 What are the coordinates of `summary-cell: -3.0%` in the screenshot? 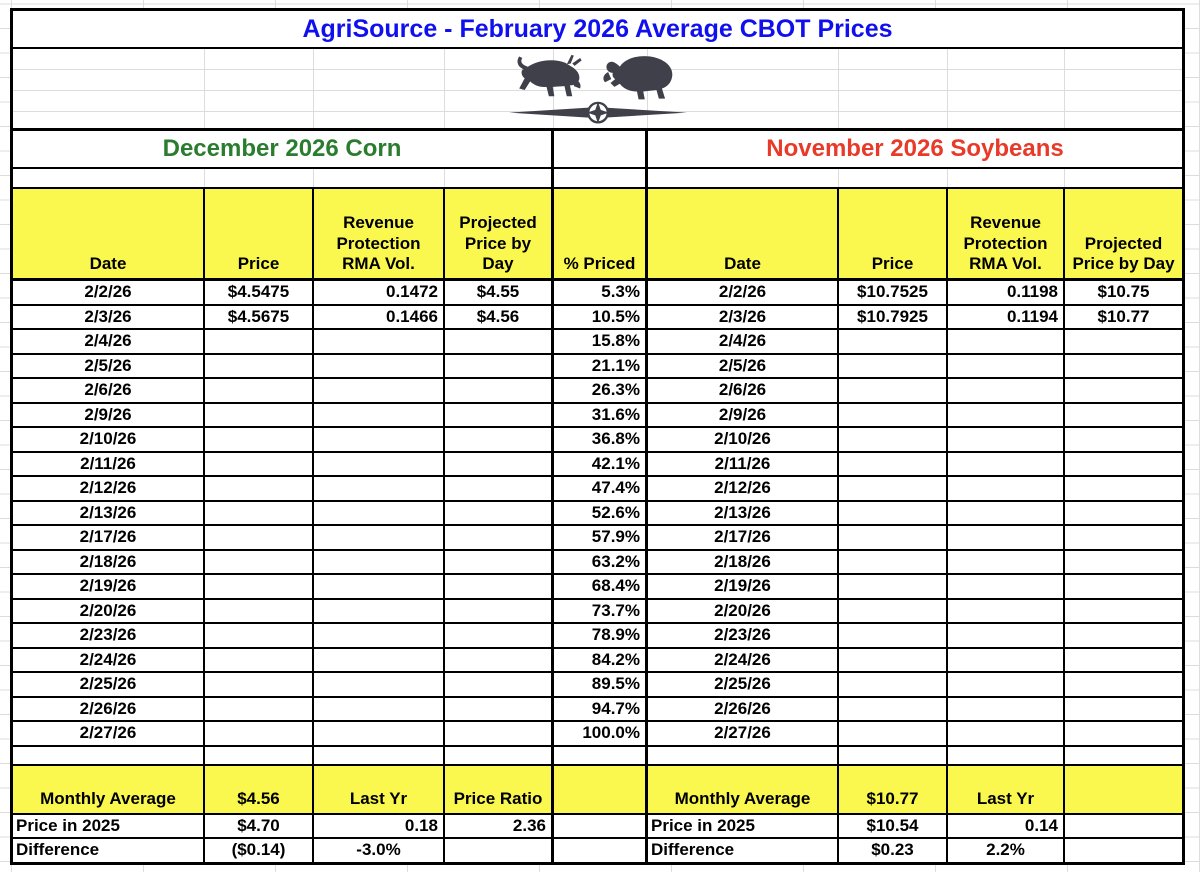 It's located at (379, 850).